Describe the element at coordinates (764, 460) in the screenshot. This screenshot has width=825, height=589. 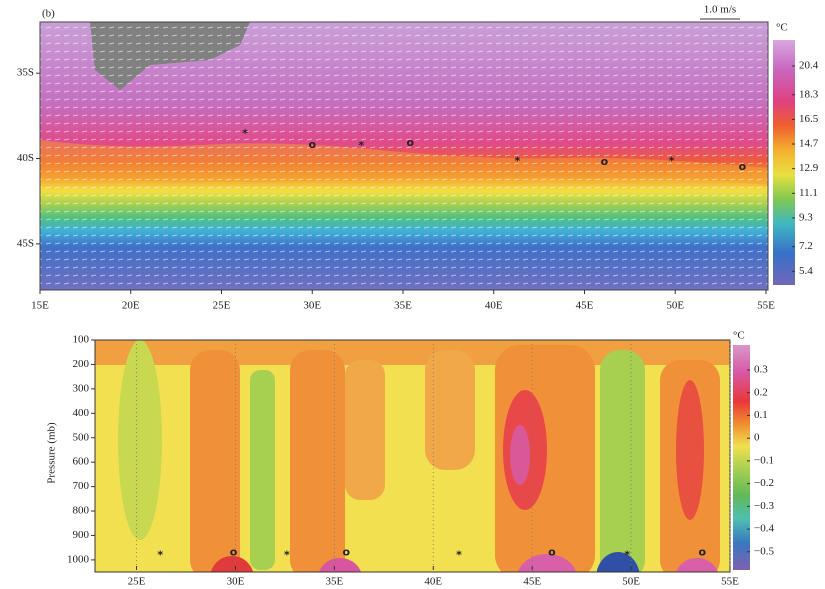
I see `colorbar-tick-label: −0.1` at that location.